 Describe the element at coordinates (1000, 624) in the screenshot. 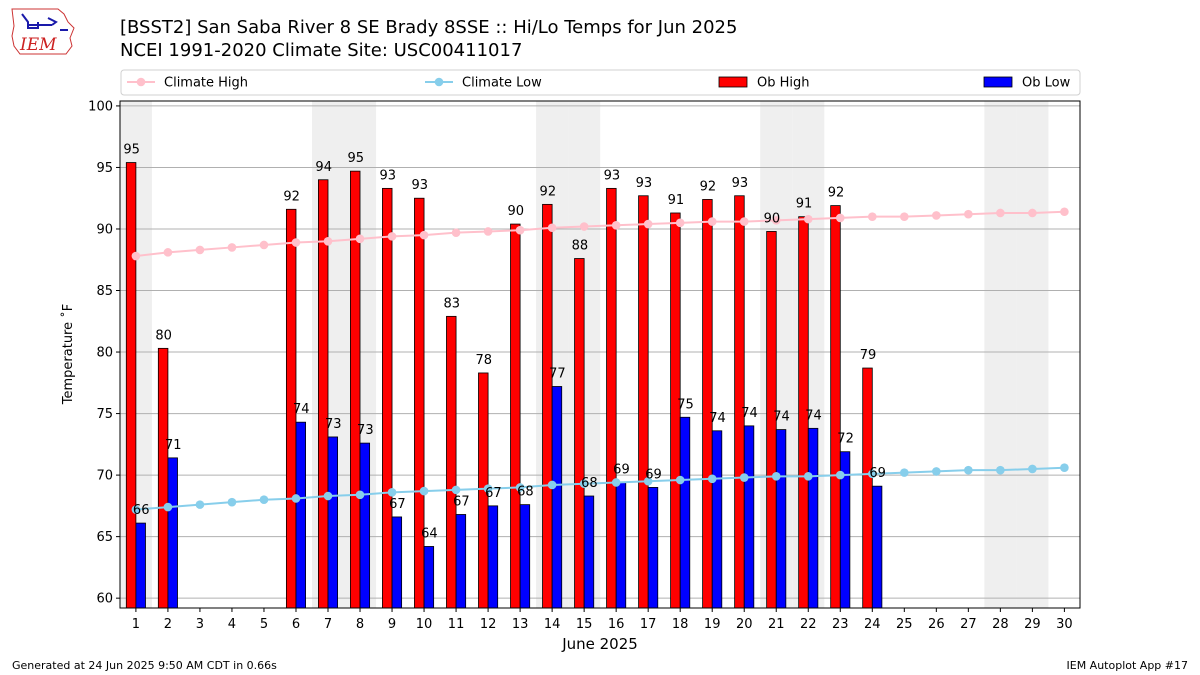

I see `x-tick-label: 28` at that location.